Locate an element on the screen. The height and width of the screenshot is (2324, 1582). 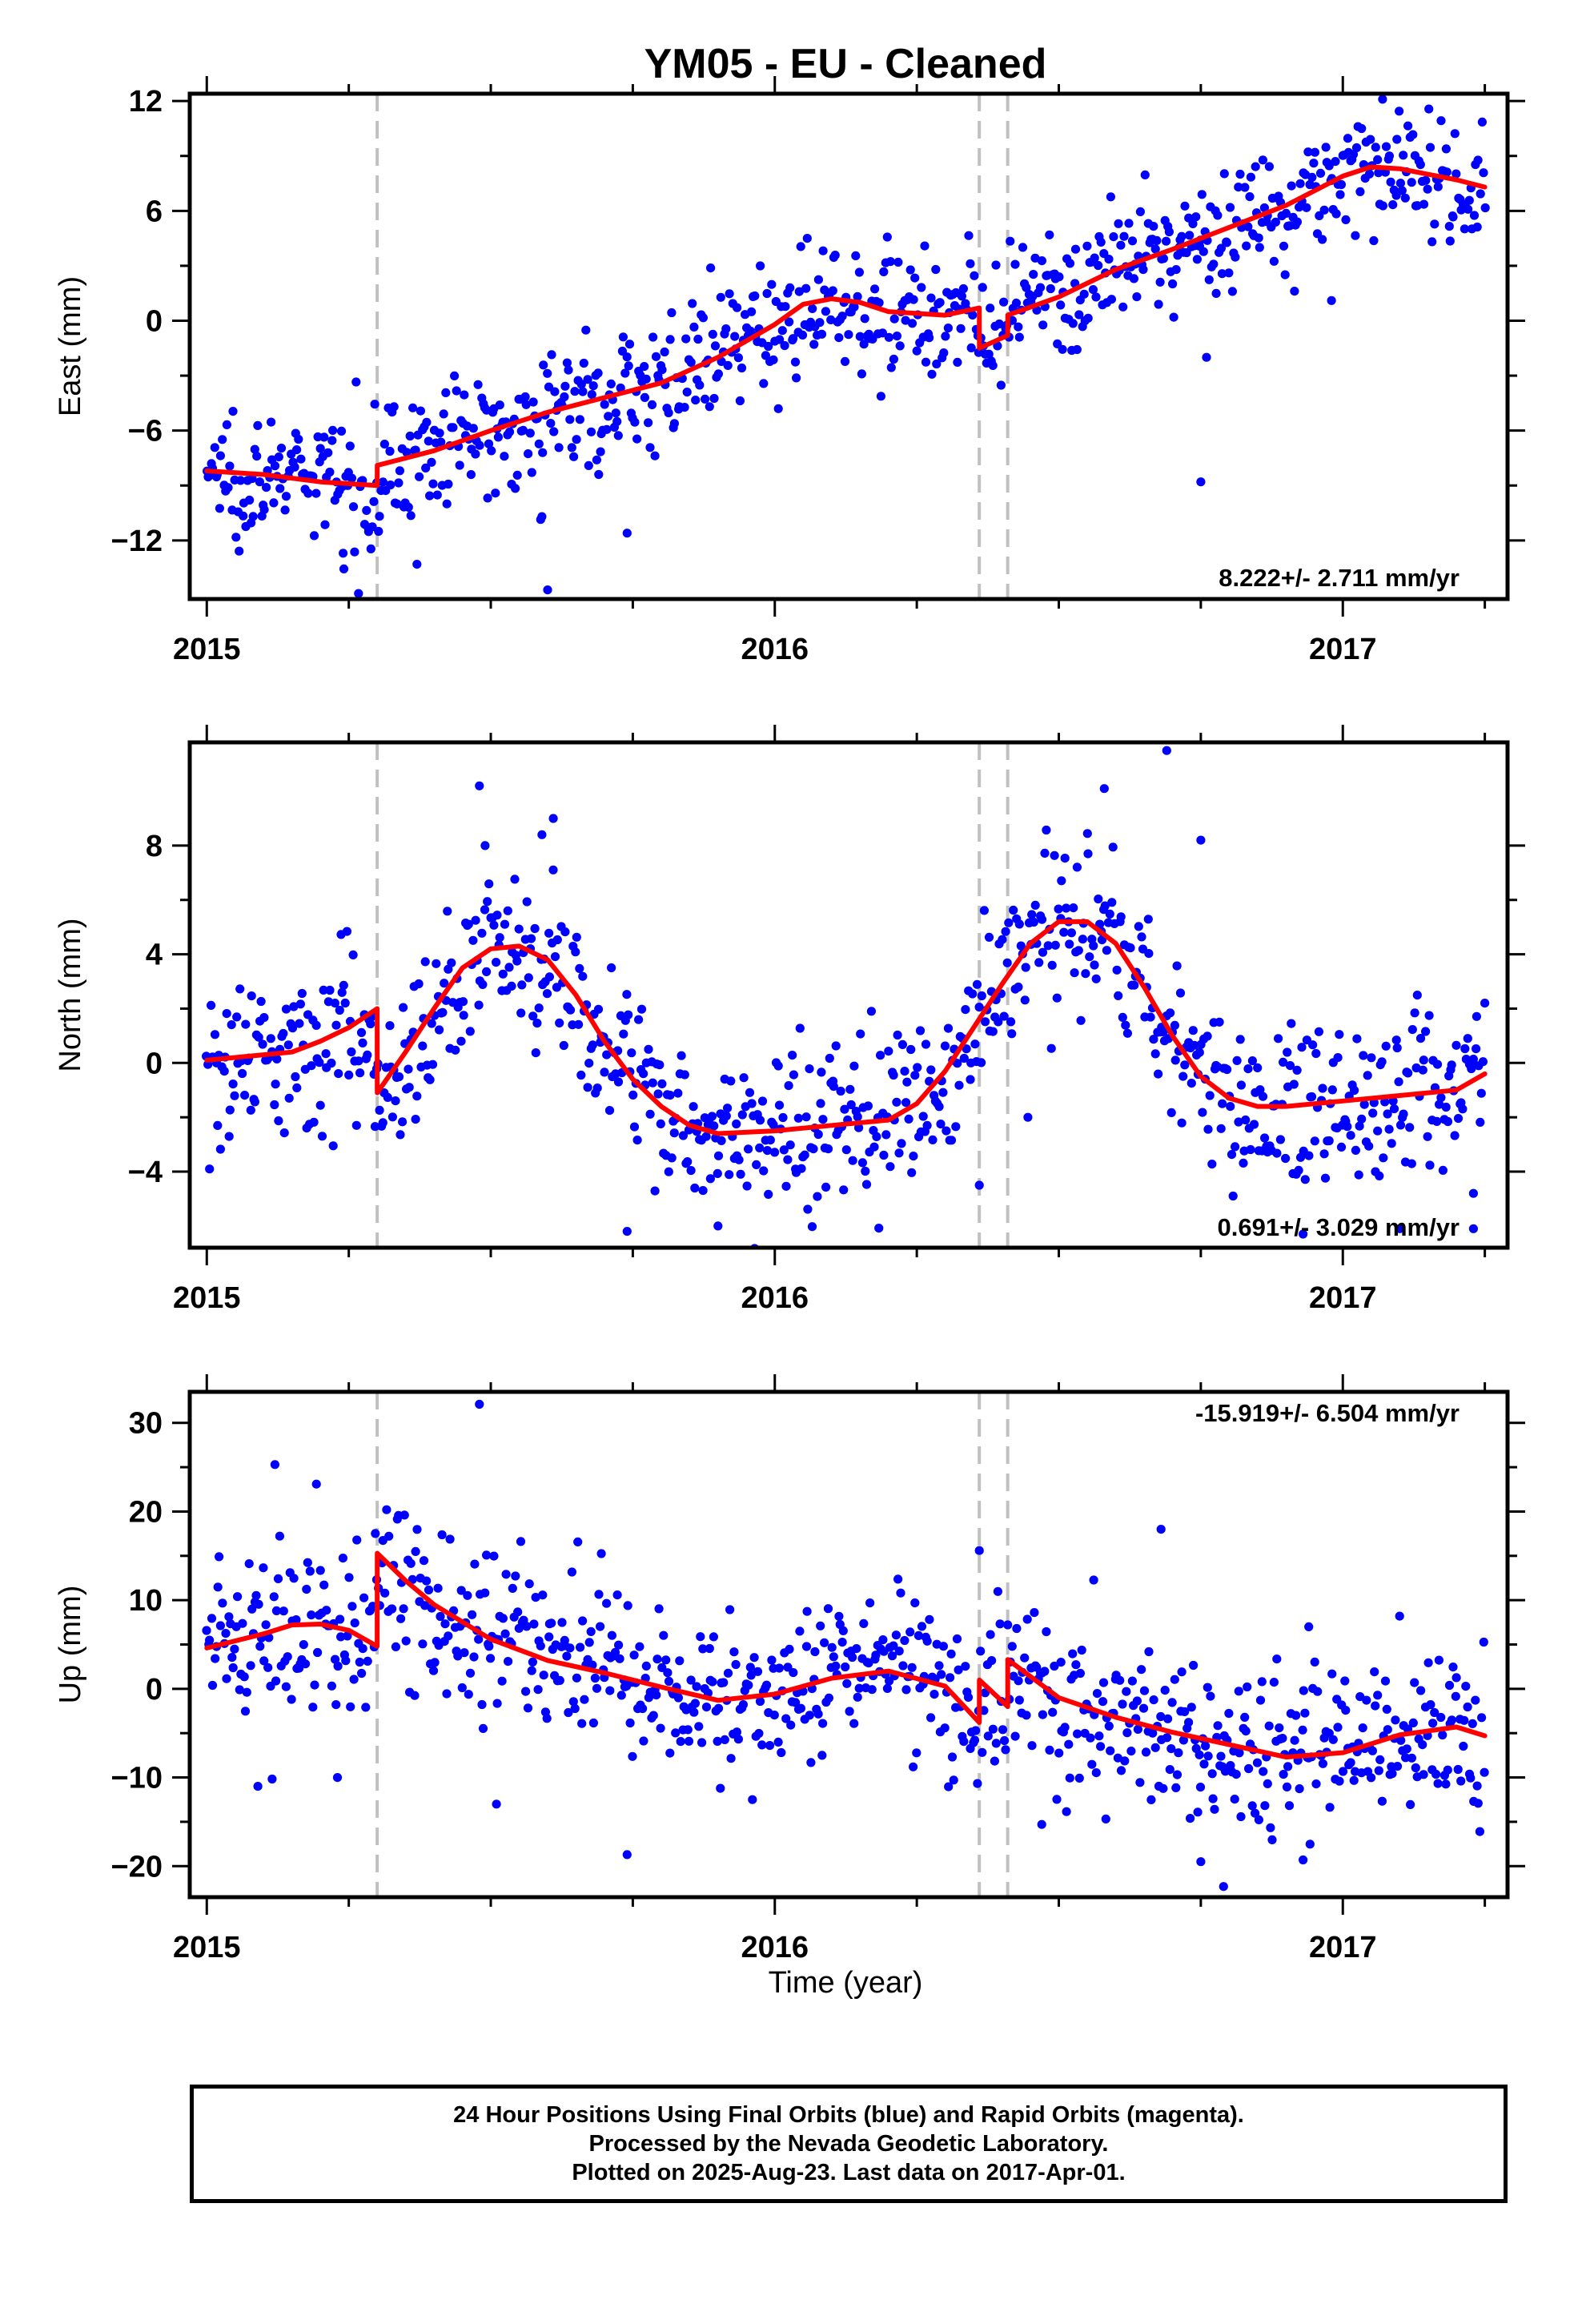
velocity-rate-label: 0.691+/- 3.029 mm/yr is located at coordinates (1339, 1227).